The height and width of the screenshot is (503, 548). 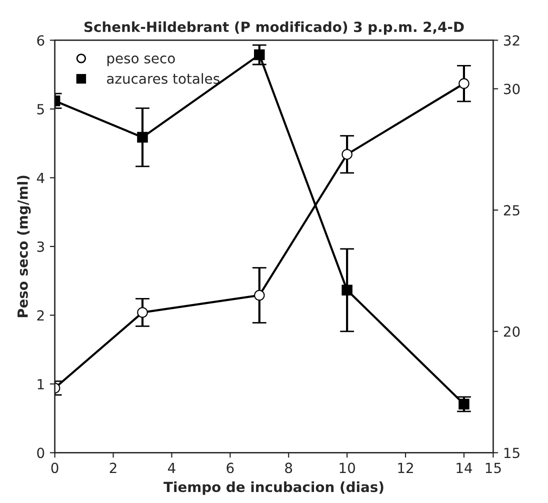 I want to click on y2-tick-label: 30, so click(x=512, y=89).